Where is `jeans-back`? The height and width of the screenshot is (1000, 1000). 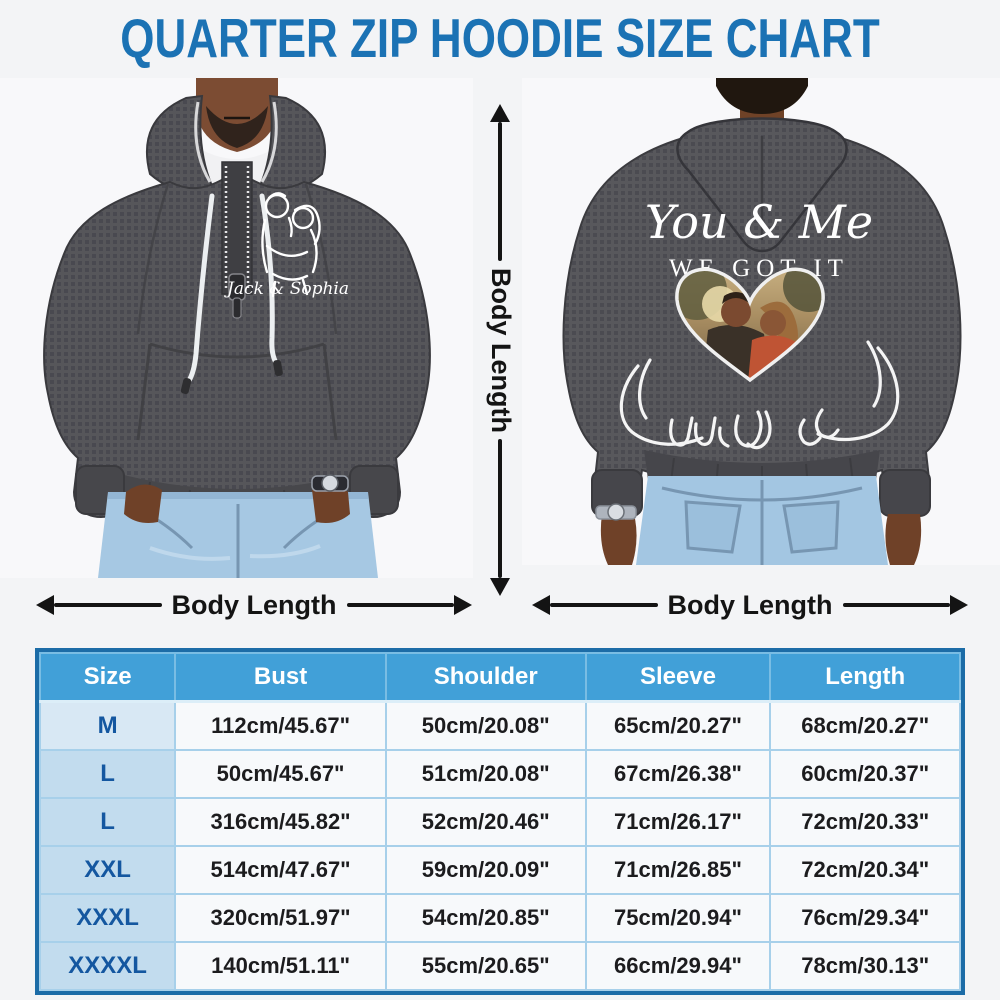
jeans-back is located at coordinates (762, 520).